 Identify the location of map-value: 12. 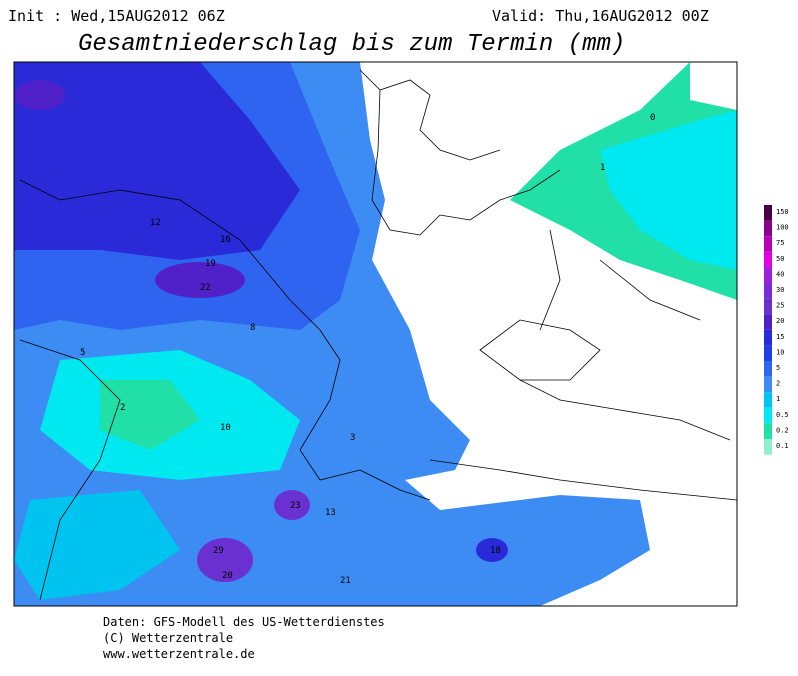
(155, 223).